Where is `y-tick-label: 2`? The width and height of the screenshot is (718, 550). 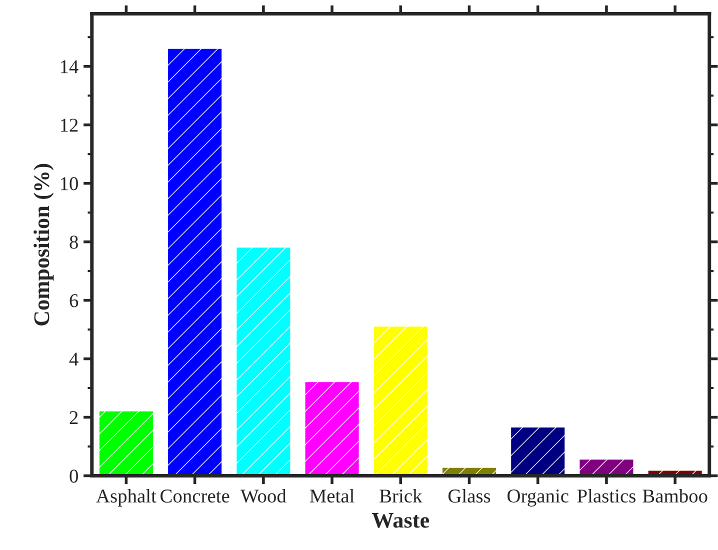
y-tick-label: 2 is located at coordinates (74, 417).